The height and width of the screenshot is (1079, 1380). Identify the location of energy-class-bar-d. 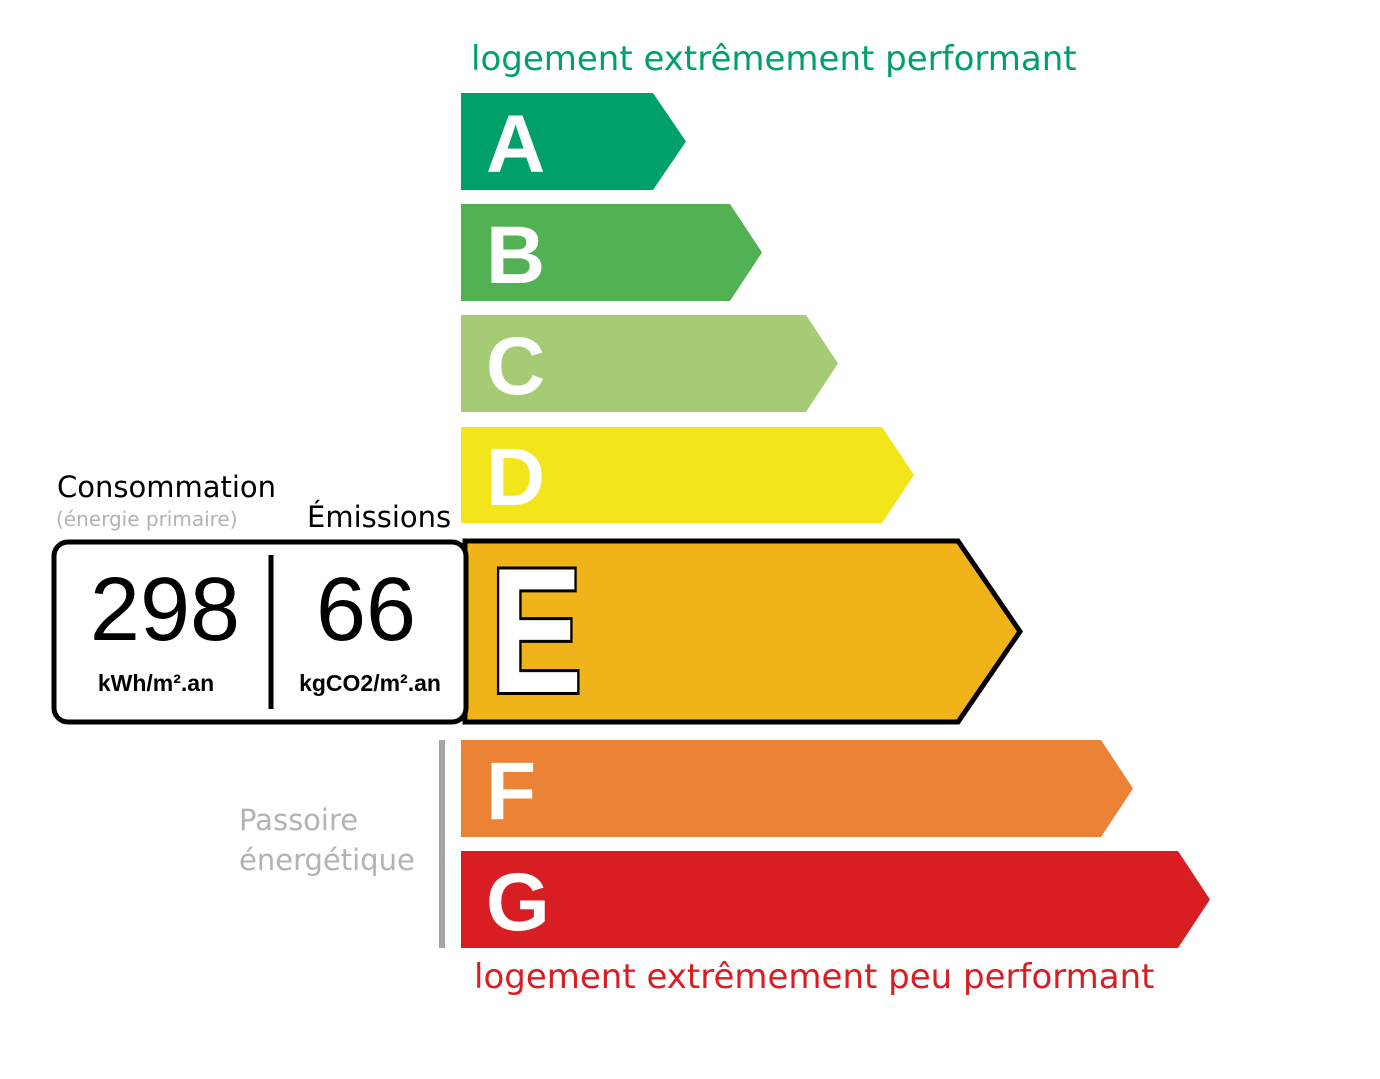
(687, 475).